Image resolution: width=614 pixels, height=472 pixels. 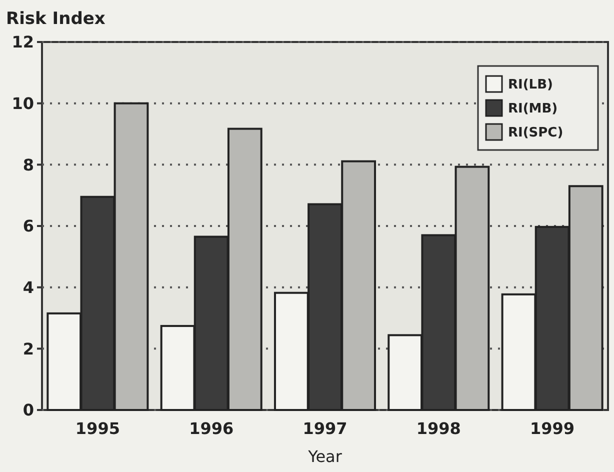 I want to click on y-tick-label: 4, so click(x=28, y=287).